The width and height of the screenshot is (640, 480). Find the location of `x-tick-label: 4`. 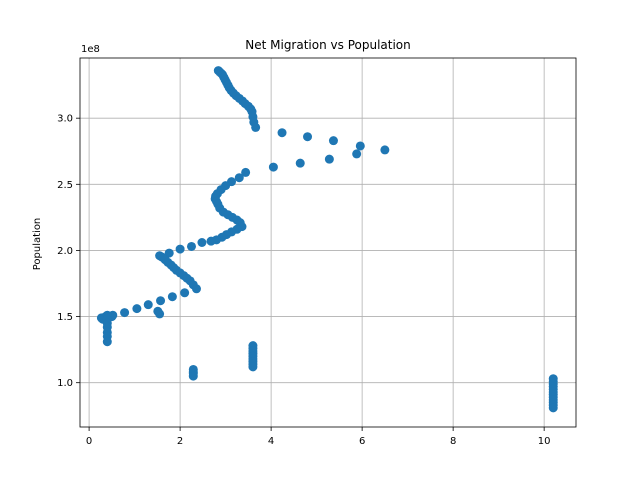

x-tick-label: 4 is located at coordinates (271, 441).